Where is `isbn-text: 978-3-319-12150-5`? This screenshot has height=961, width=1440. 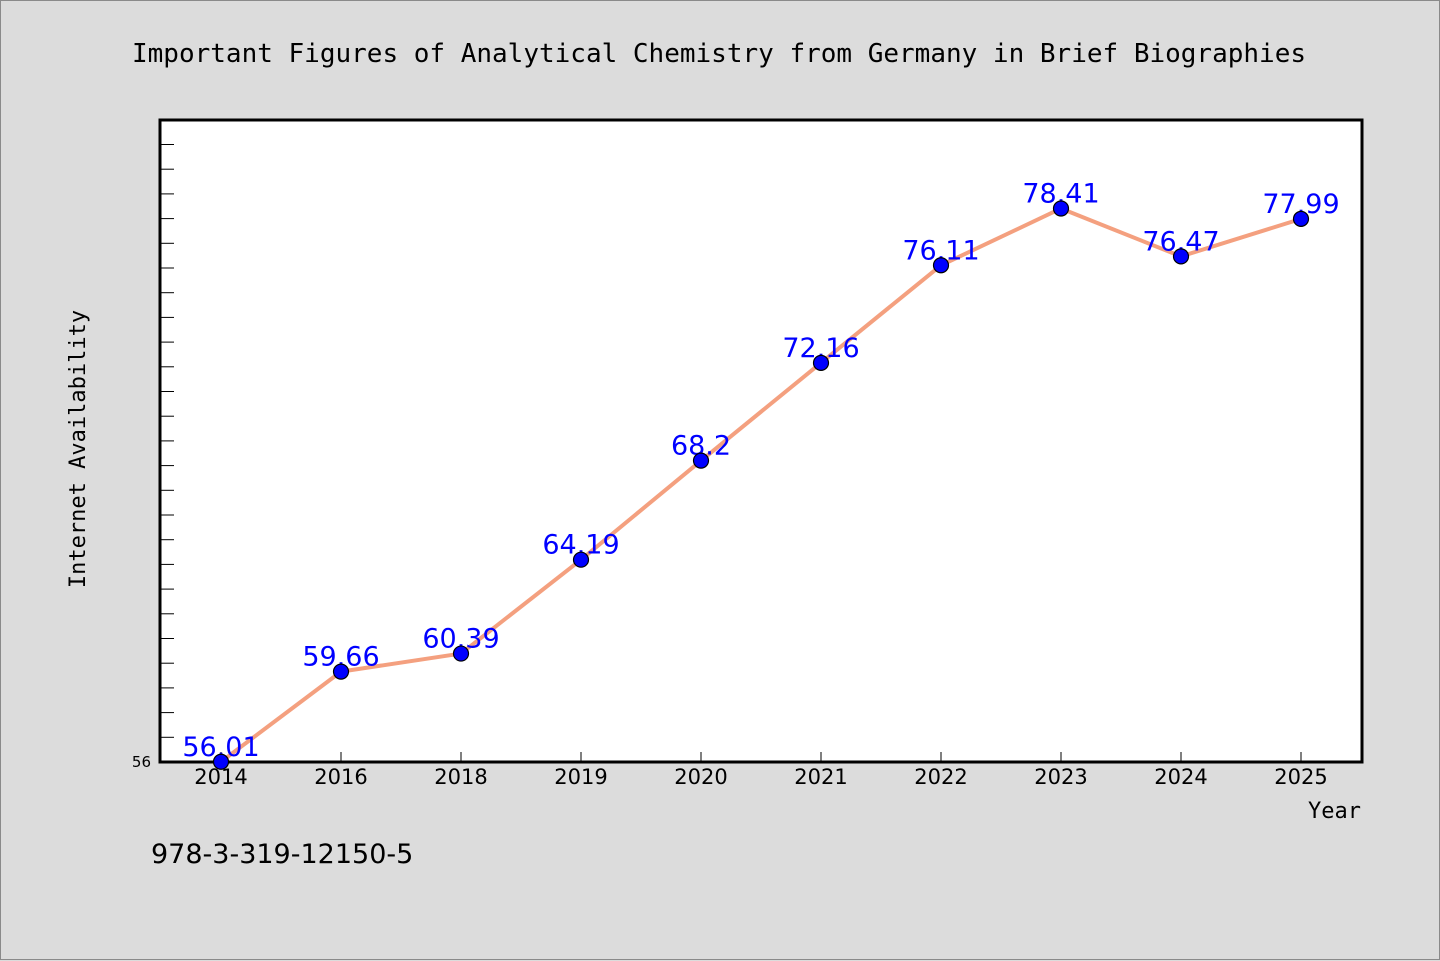 isbn-text: 978-3-319-12150-5 is located at coordinates (282, 854).